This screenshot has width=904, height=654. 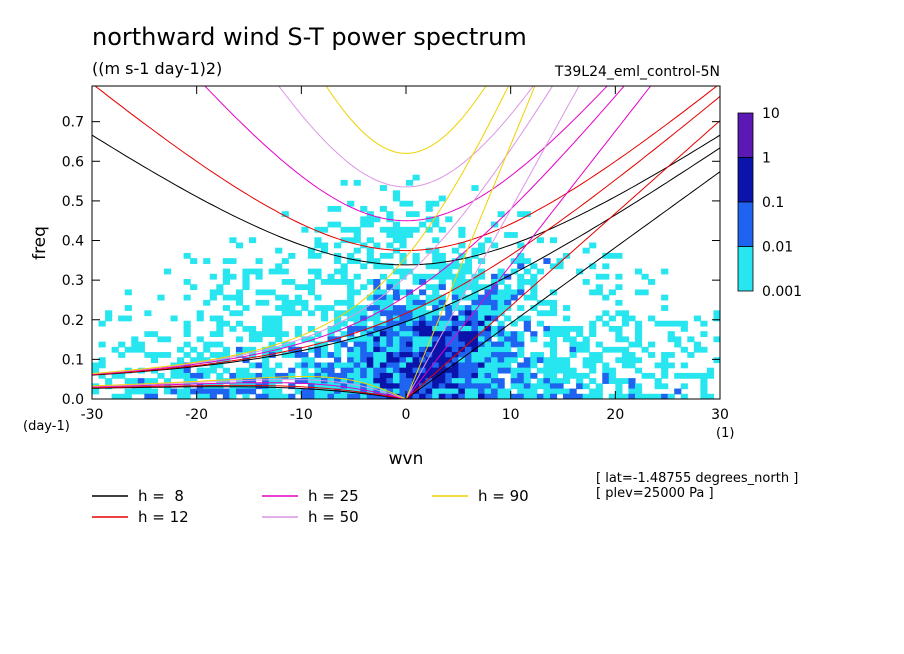 What do you see at coordinates (777, 248) in the screenshot?
I see `colorbar-label: 0.01` at bounding box center [777, 248].